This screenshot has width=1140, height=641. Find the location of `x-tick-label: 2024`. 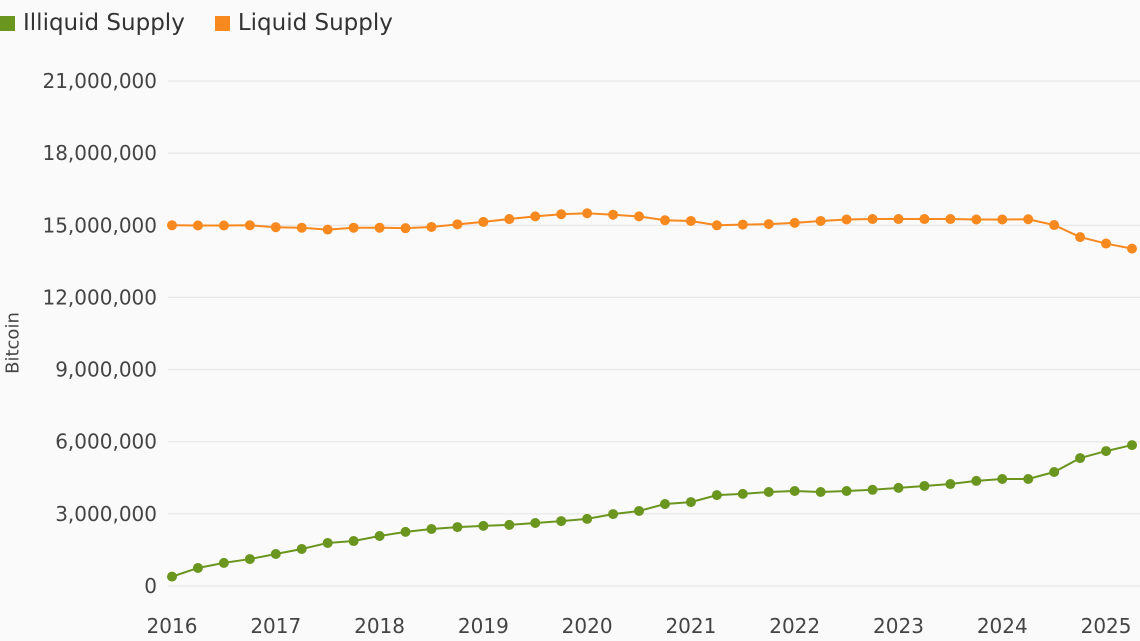

x-tick-label: 2024 is located at coordinates (1002, 626).